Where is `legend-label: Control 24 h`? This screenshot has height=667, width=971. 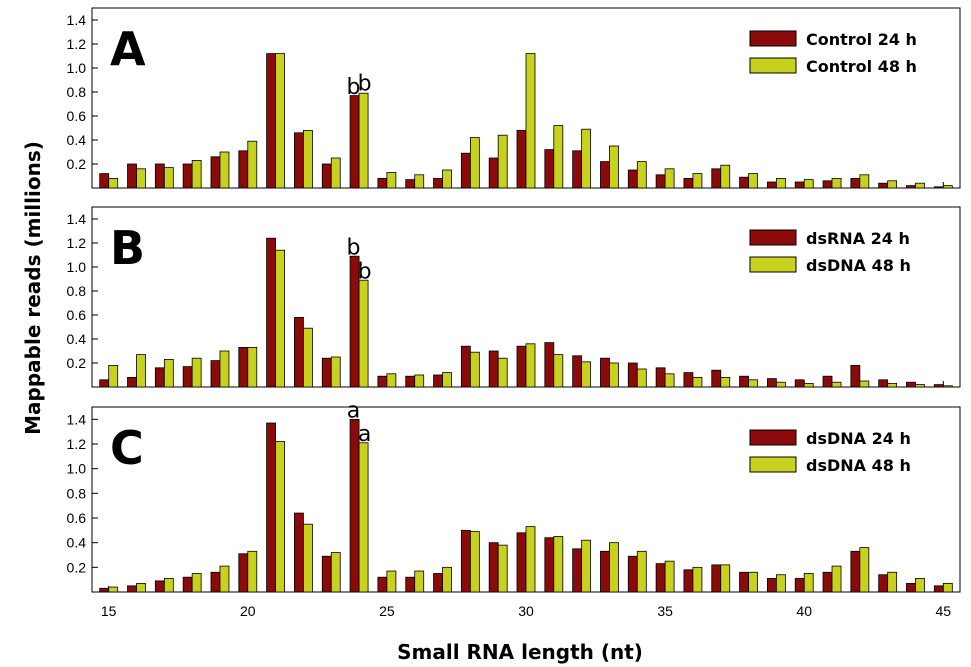 legend-label: Control 24 h is located at coordinates (861, 39).